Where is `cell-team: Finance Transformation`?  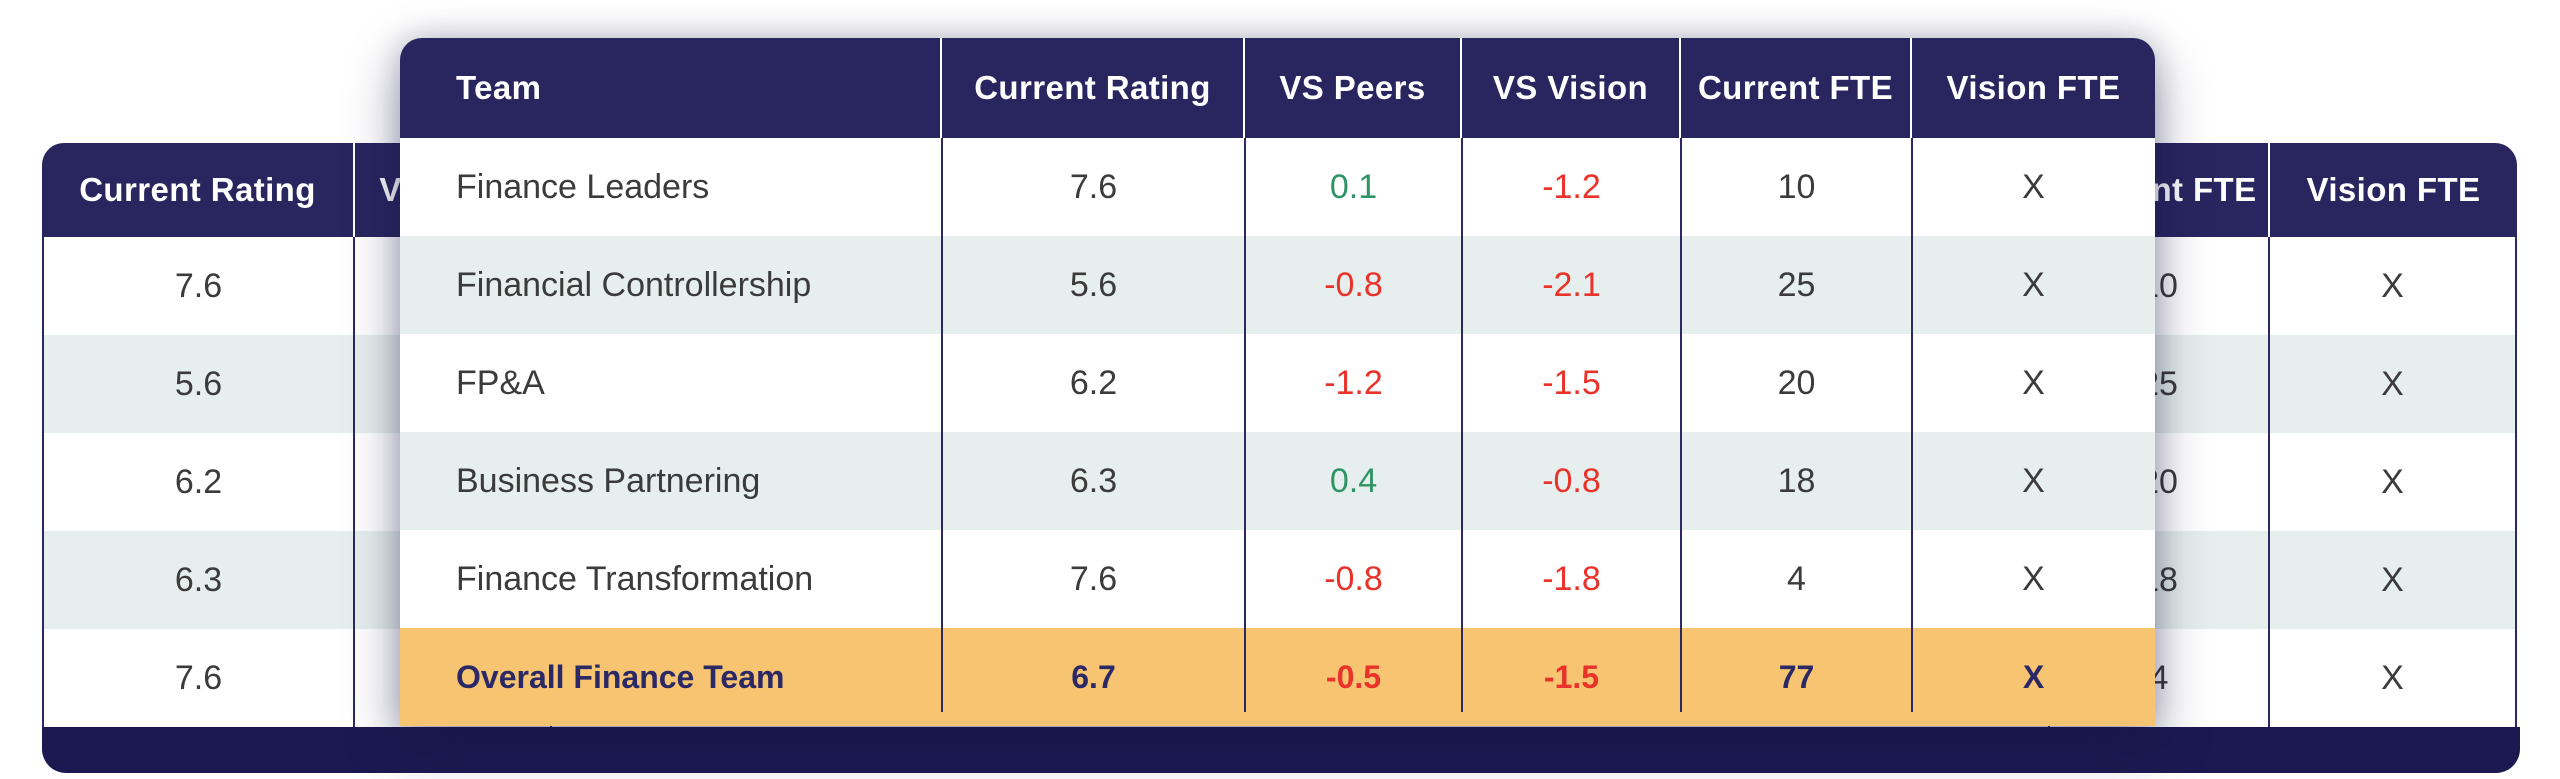
cell-team: Finance Transformation is located at coordinates (635, 578).